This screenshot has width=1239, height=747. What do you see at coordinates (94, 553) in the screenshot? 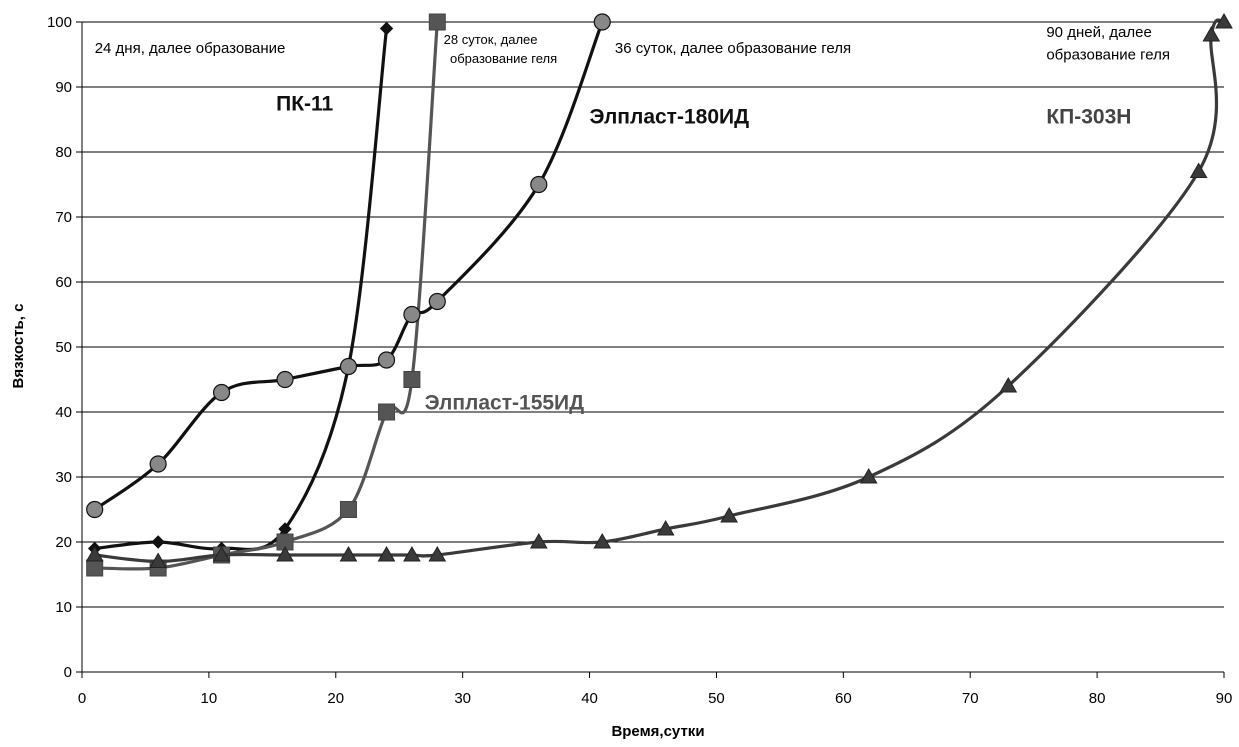
I see `data-point-кп-303н-0` at bounding box center [94, 553].